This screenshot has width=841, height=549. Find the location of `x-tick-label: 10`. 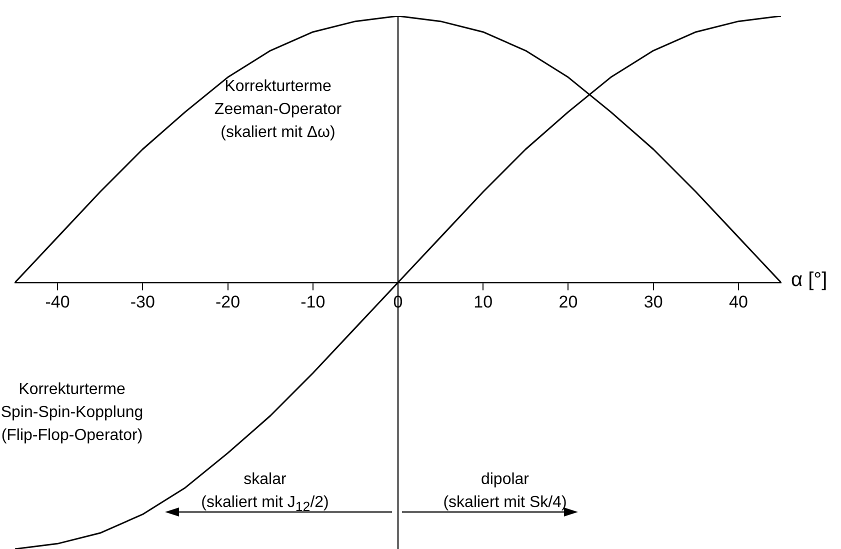

x-tick-label: 10 is located at coordinates (483, 302).